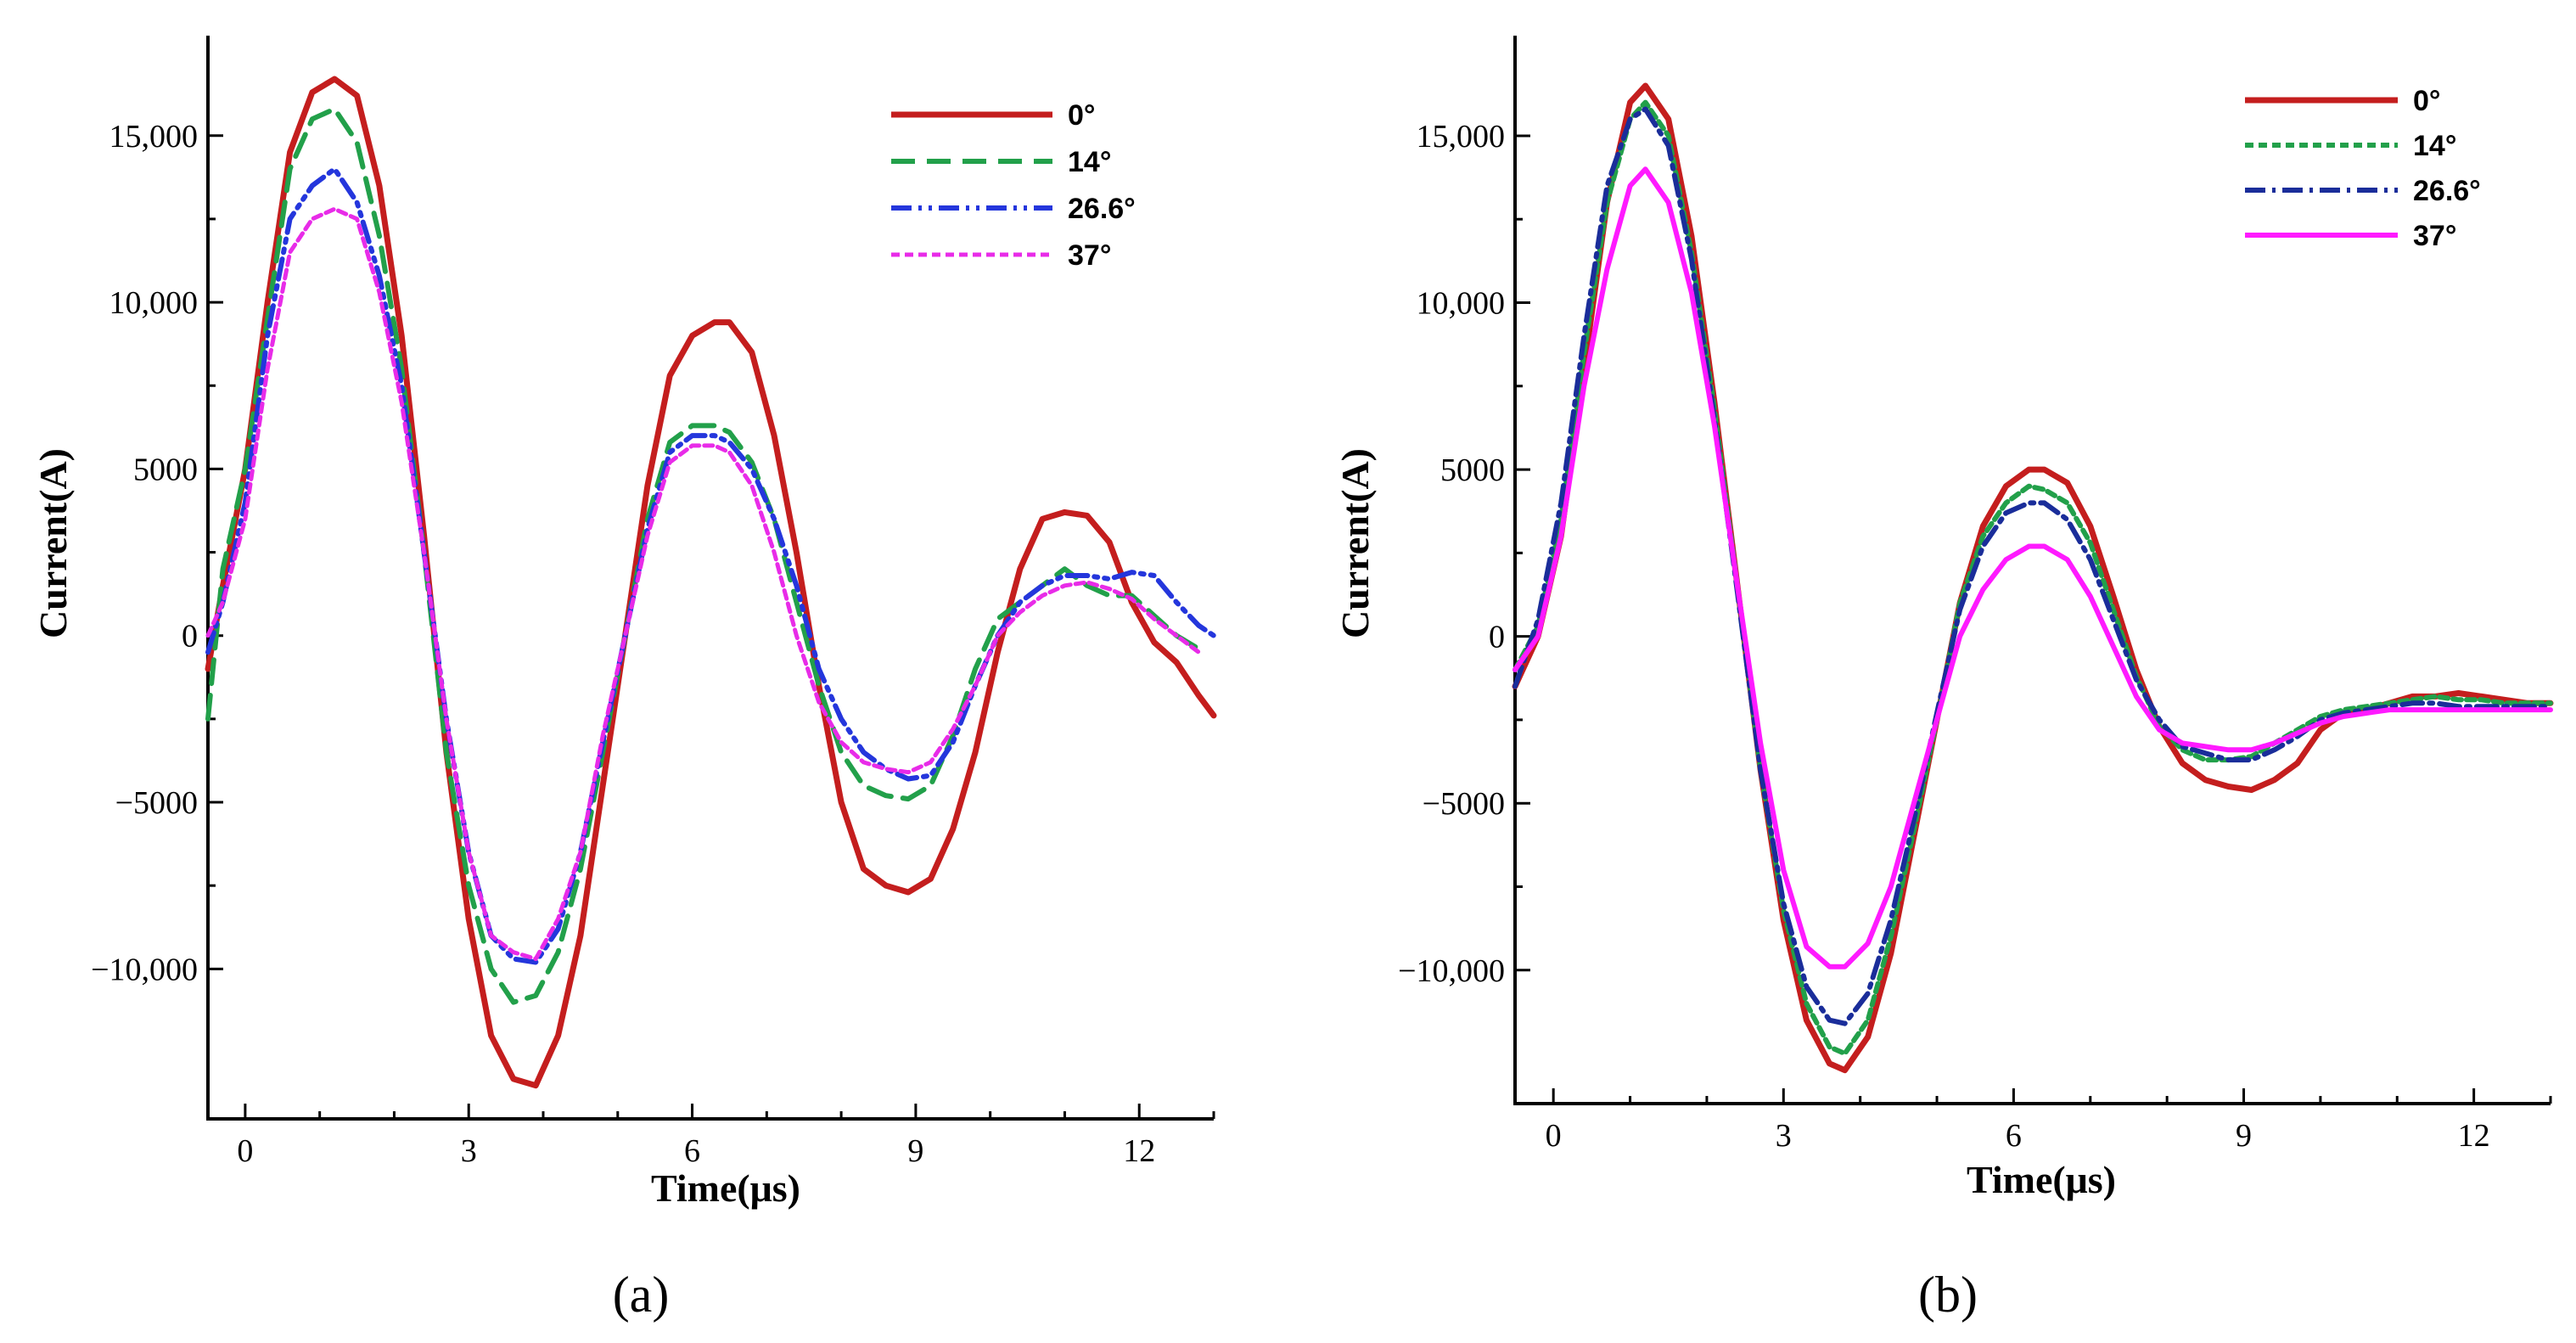  What do you see at coordinates (1948, 1295) in the screenshot?
I see `panel-caption: (b)` at bounding box center [1948, 1295].